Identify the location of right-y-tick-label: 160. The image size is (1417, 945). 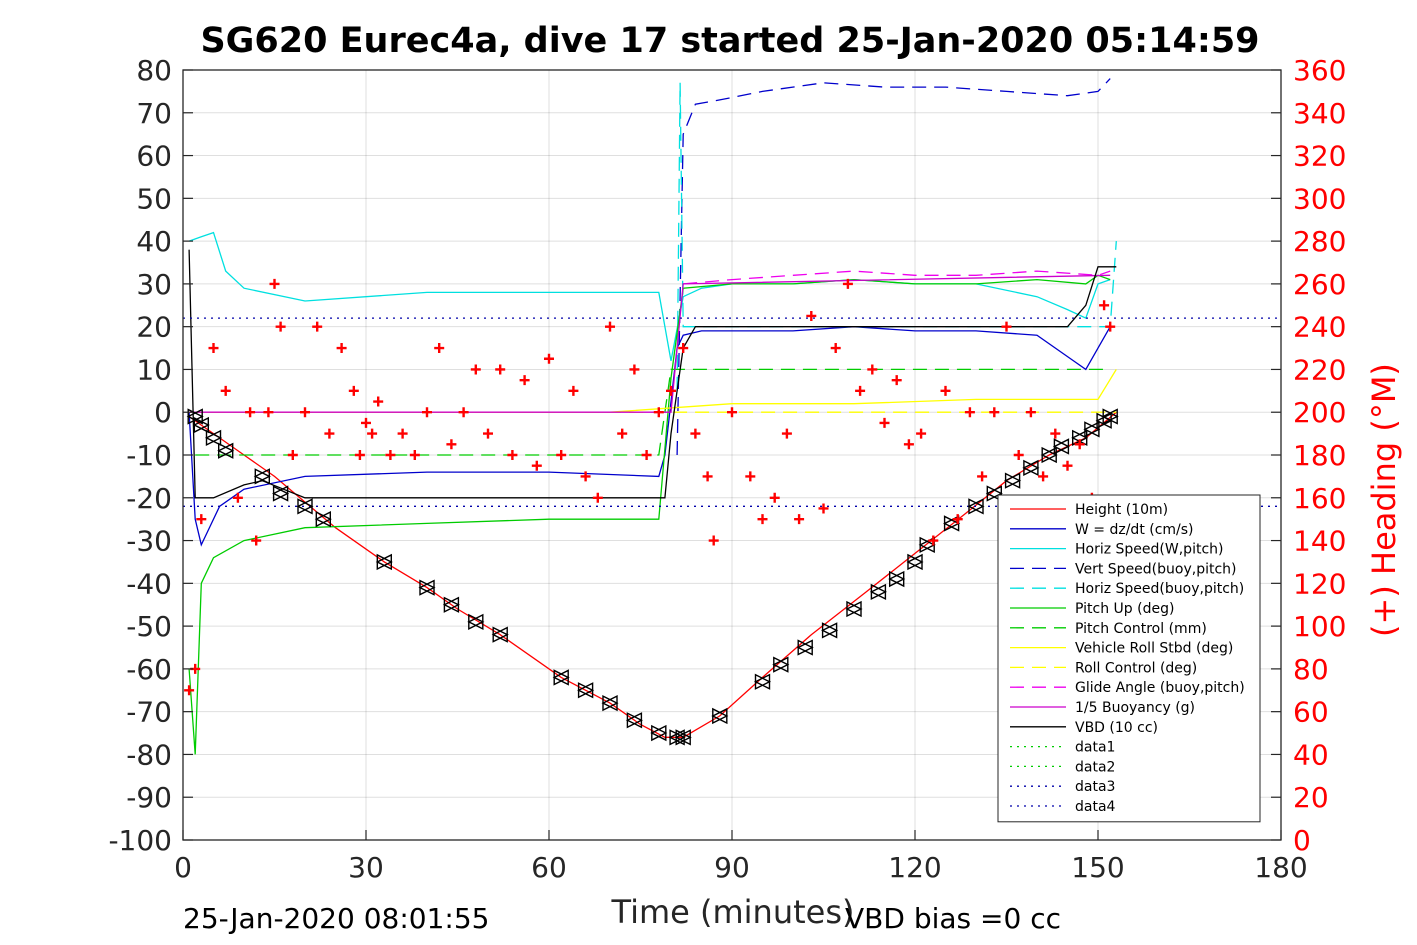
(1319, 498).